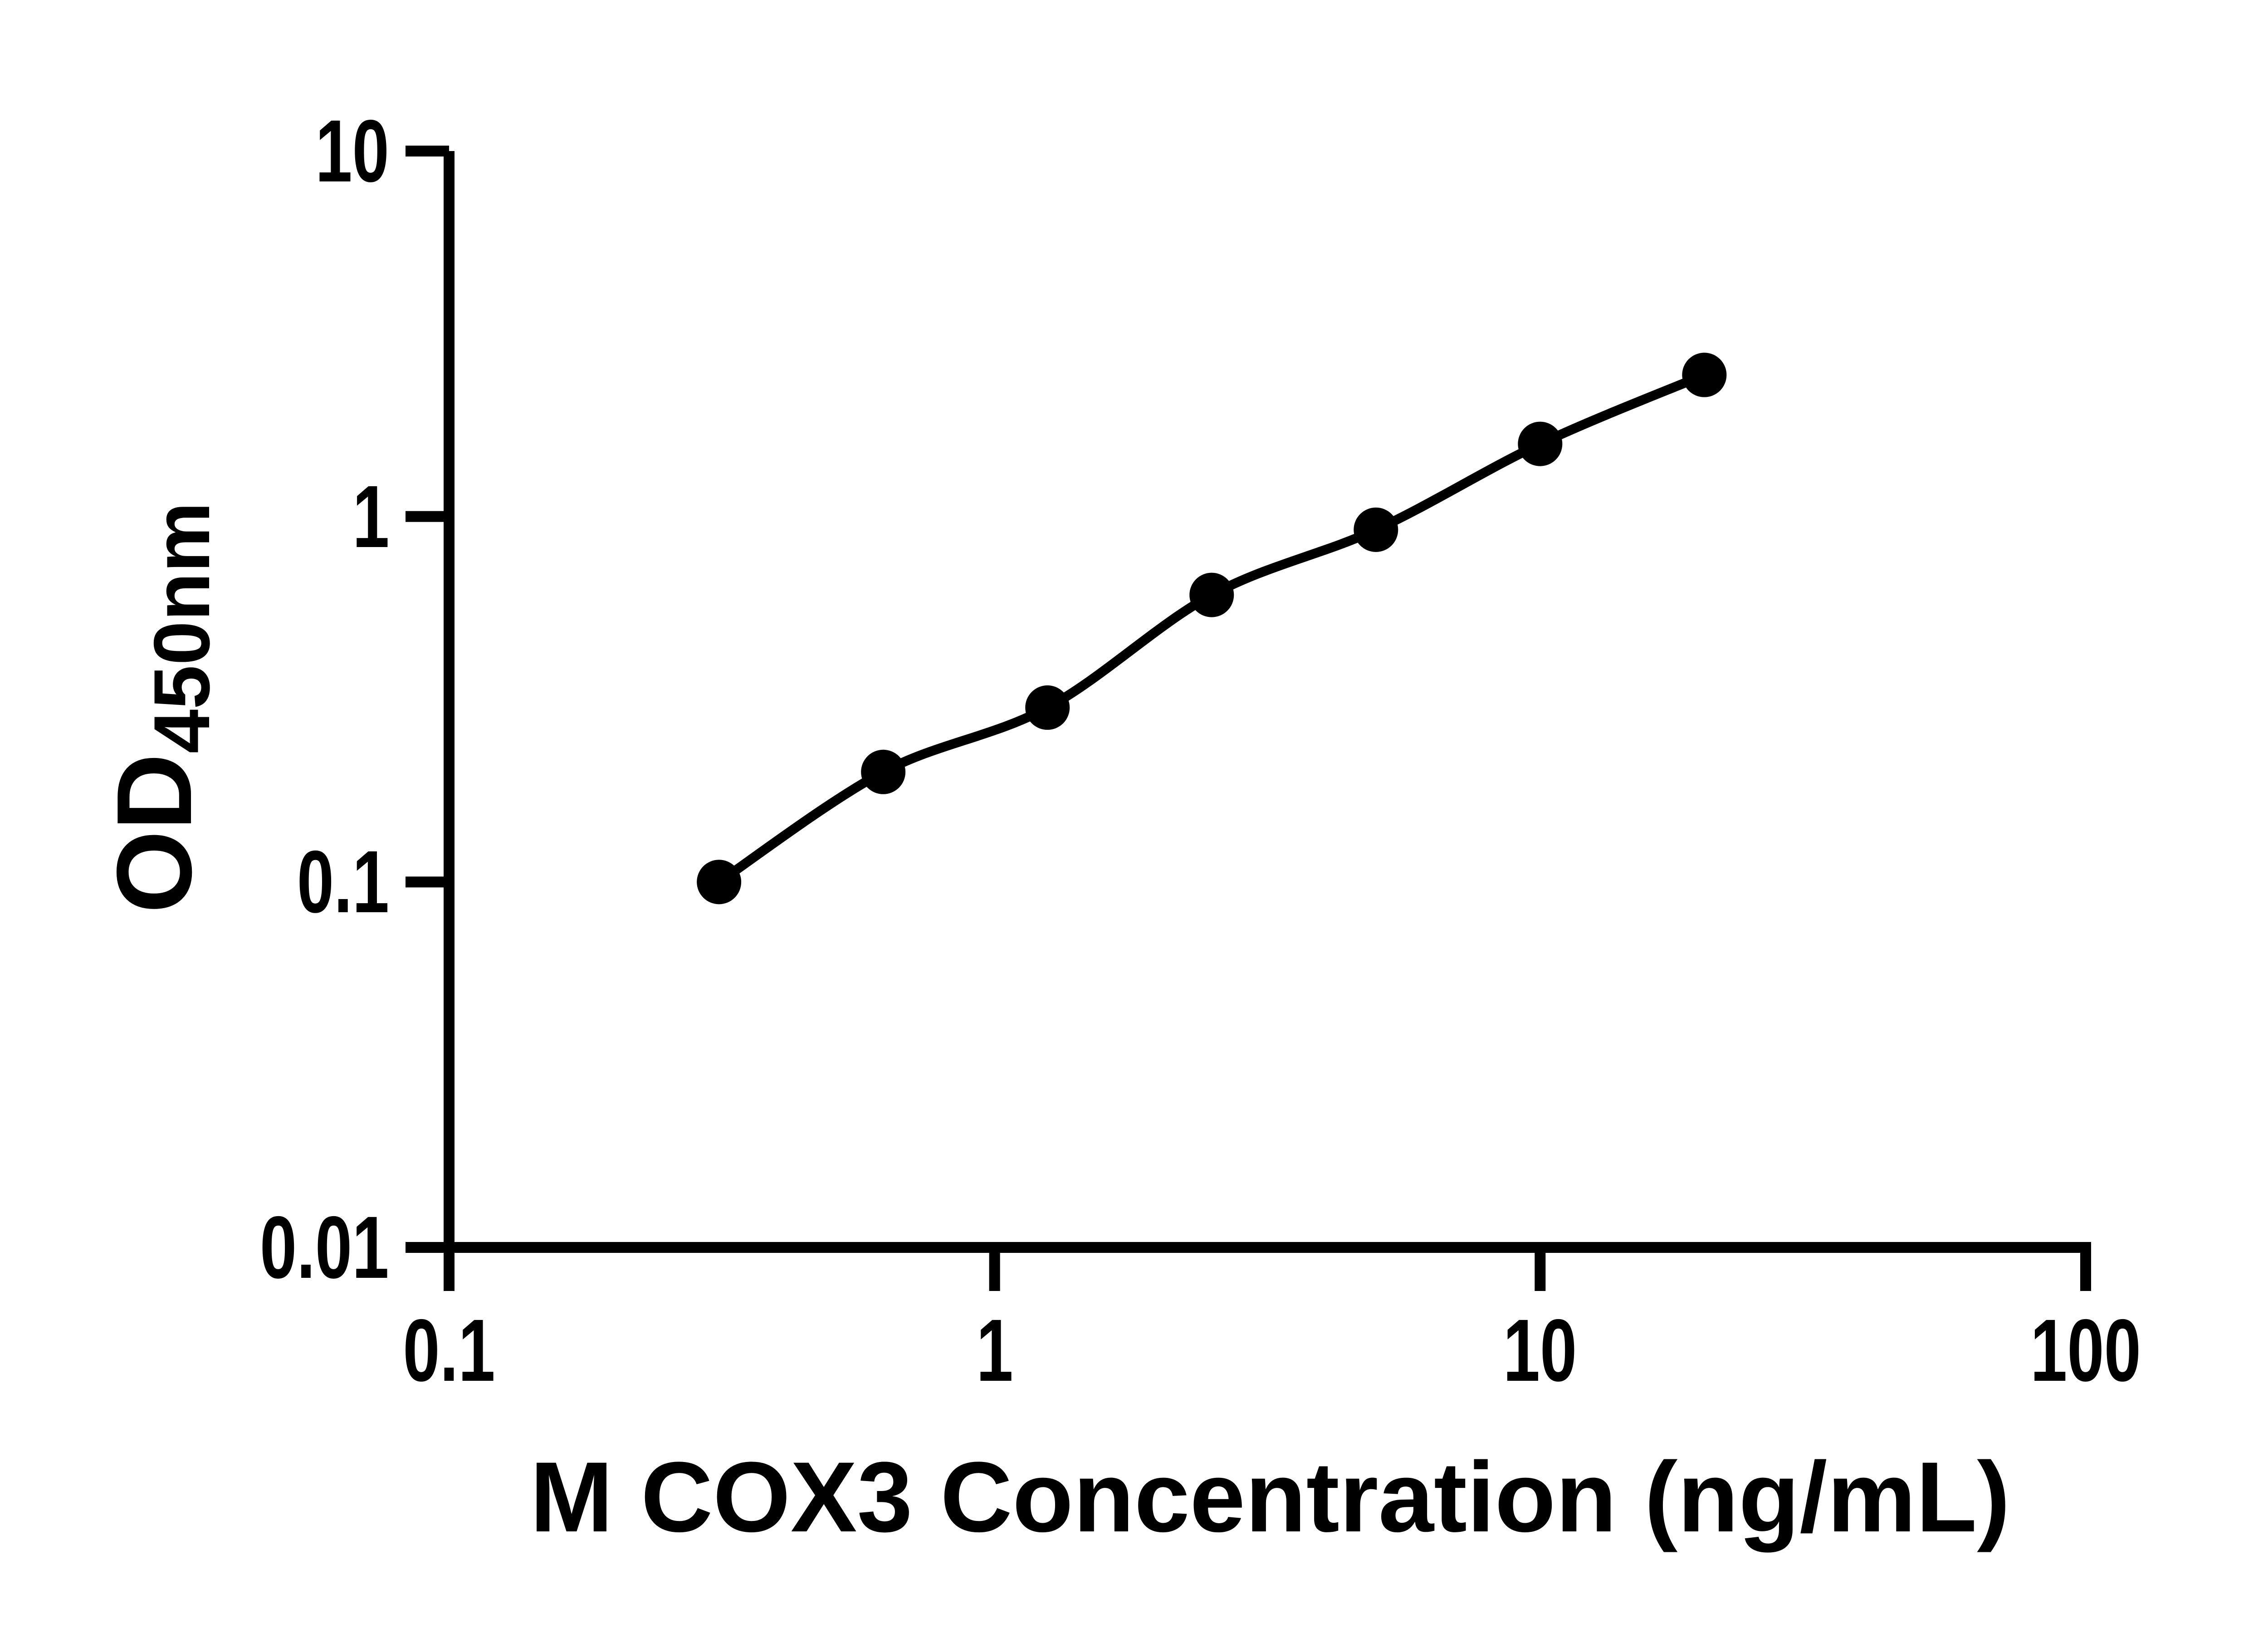  Describe the element at coordinates (1270, 1497) in the screenshot. I see `x-axis-title: M COX3 Concentration (ng/mL)` at that location.